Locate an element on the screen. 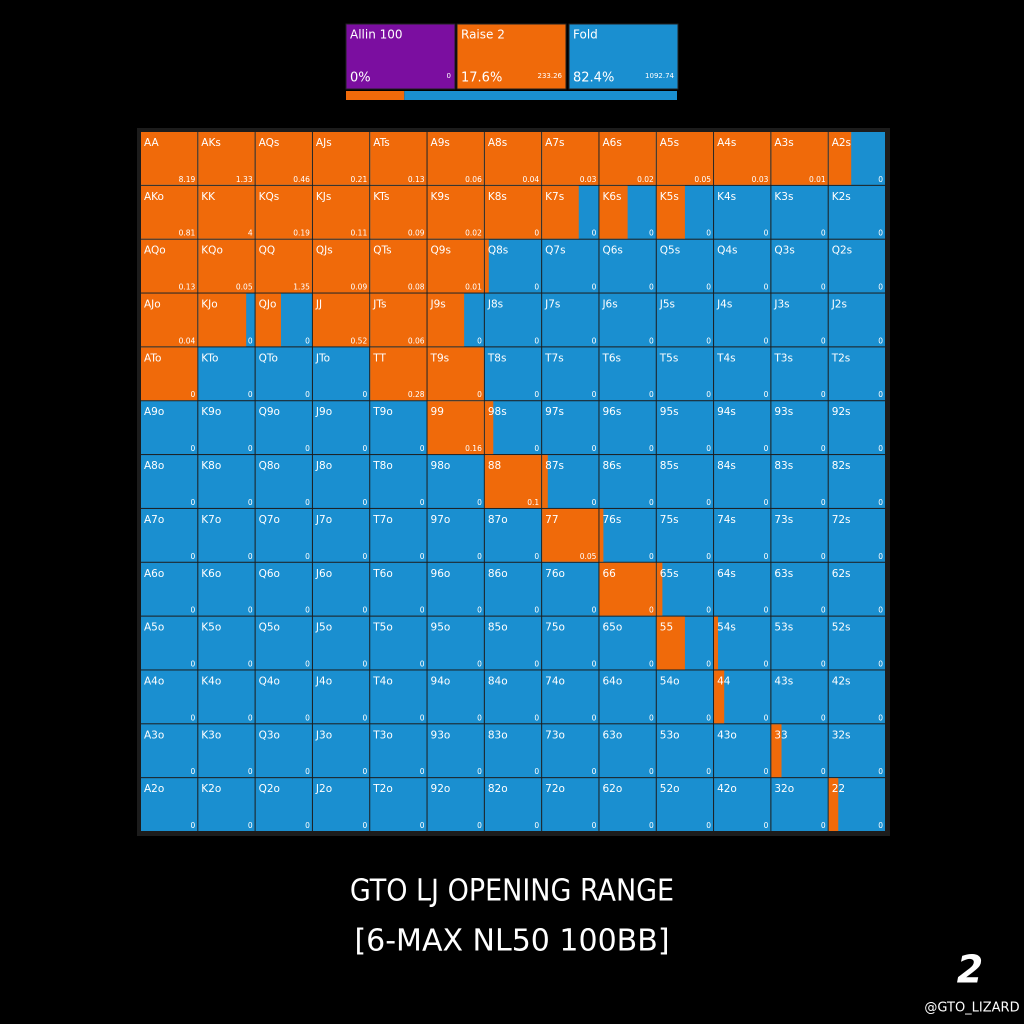  hand-label: AKs is located at coordinates (211, 143).